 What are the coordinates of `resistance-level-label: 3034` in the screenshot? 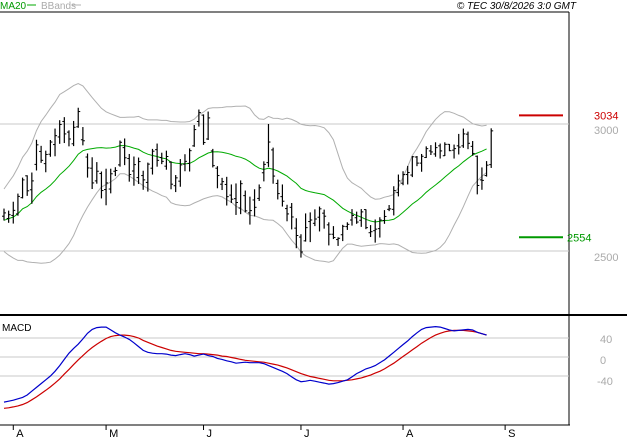 It's located at (606, 116).